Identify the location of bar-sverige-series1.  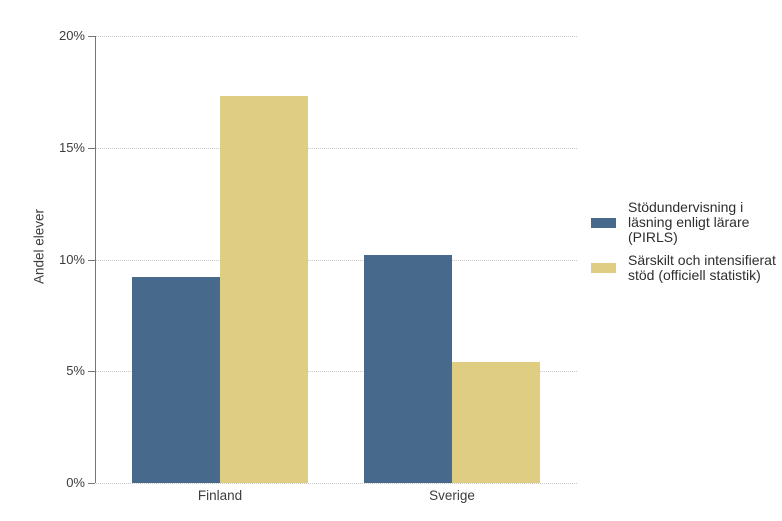
(408, 369).